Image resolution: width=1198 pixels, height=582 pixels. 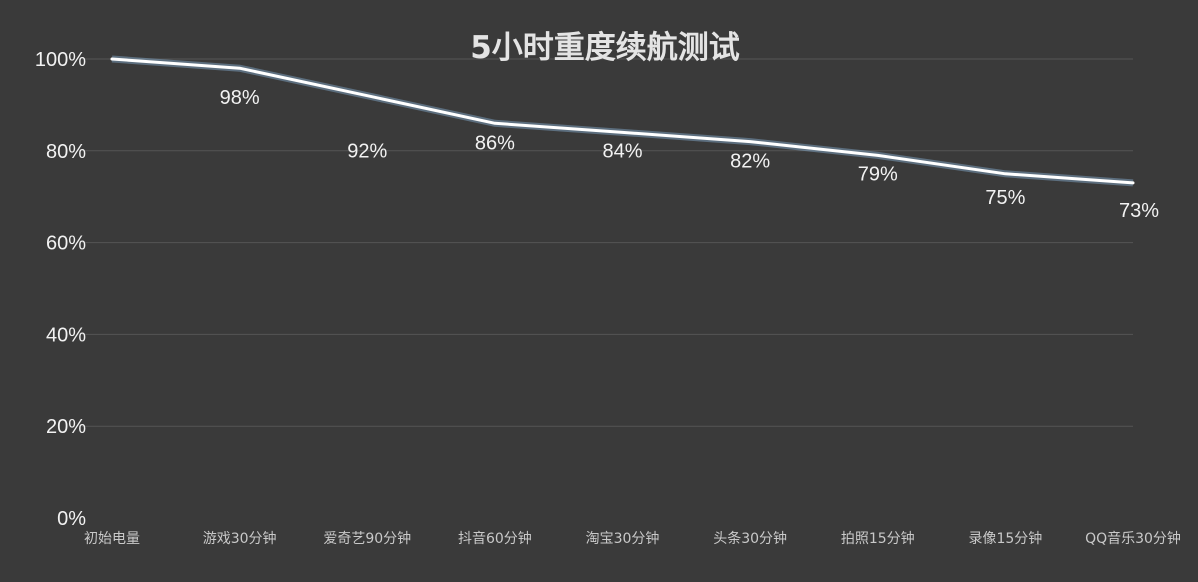 I want to click on y-tick-label: 20%, so click(x=66, y=427).